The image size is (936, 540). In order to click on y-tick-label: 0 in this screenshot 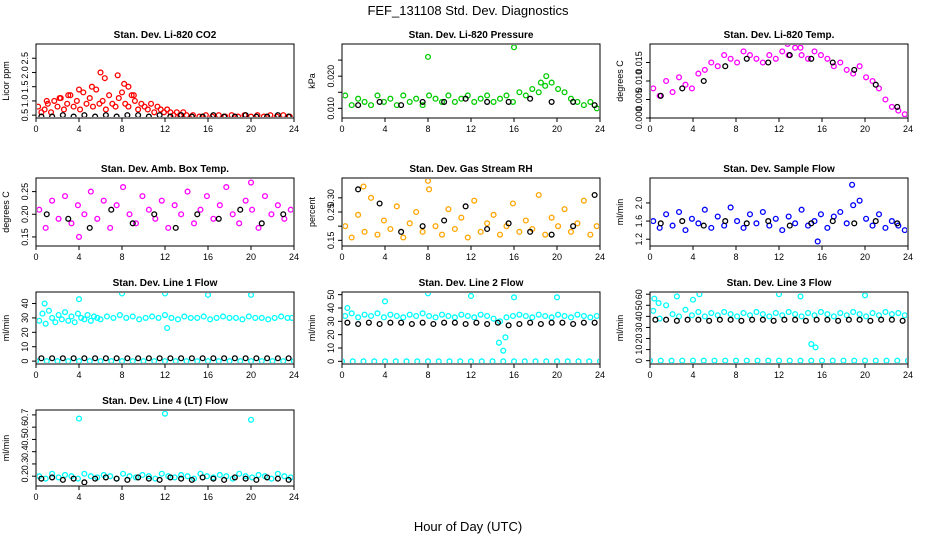, I will do `click(25, 361)`.